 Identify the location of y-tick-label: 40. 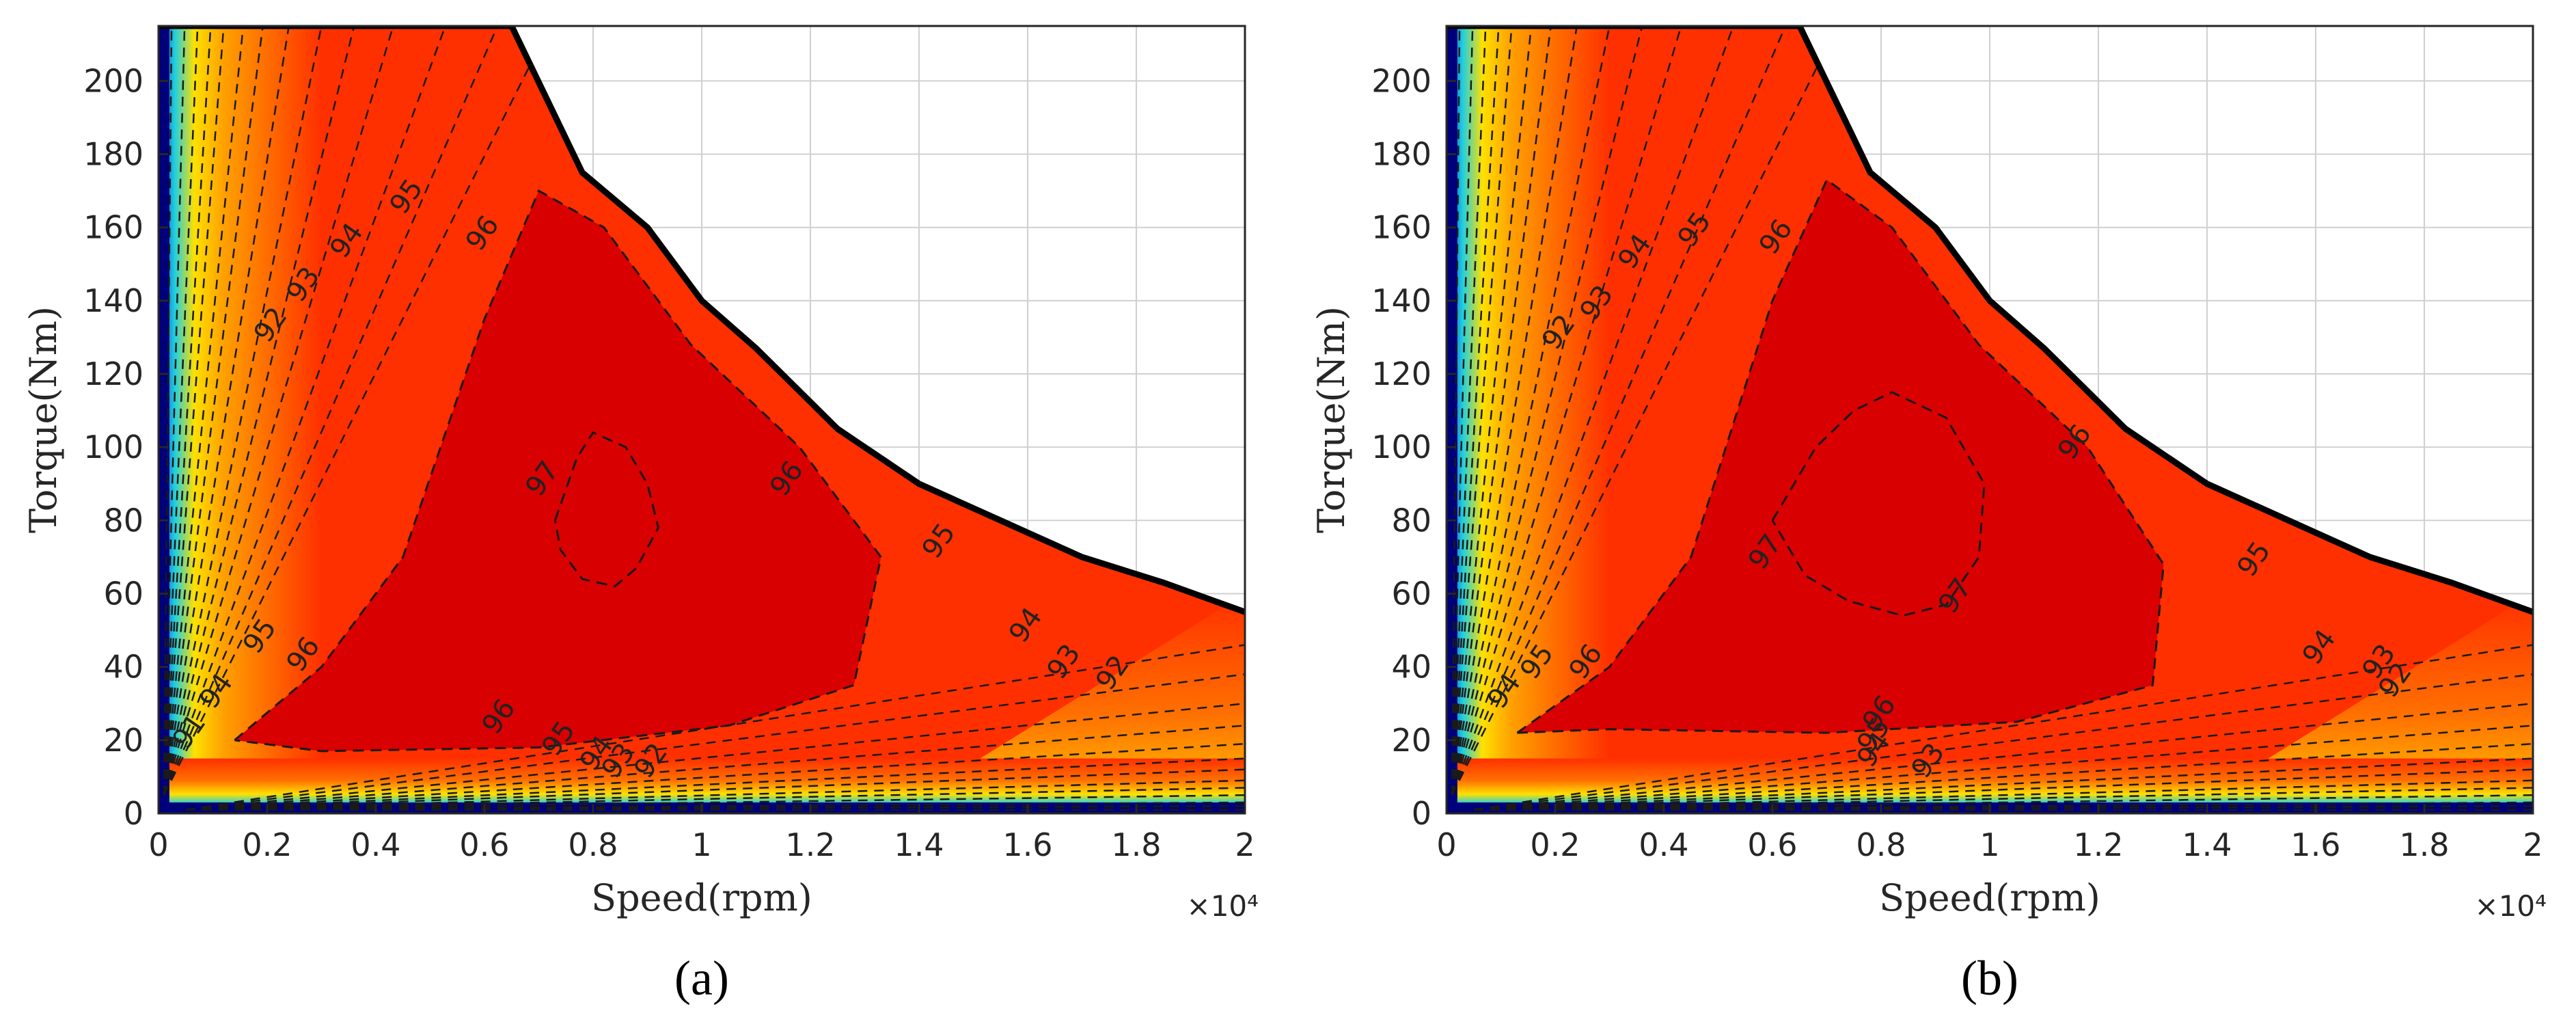
(123, 667).